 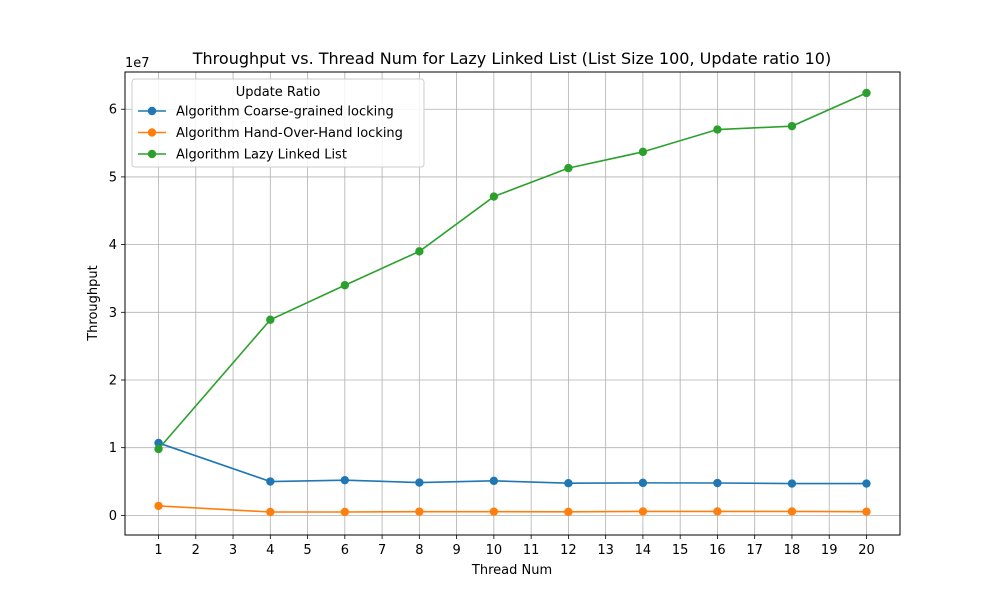 What do you see at coordinates (754, 550) in the screenshot?
I see `x-tick-label: 17` at bounding box center [754, 550].